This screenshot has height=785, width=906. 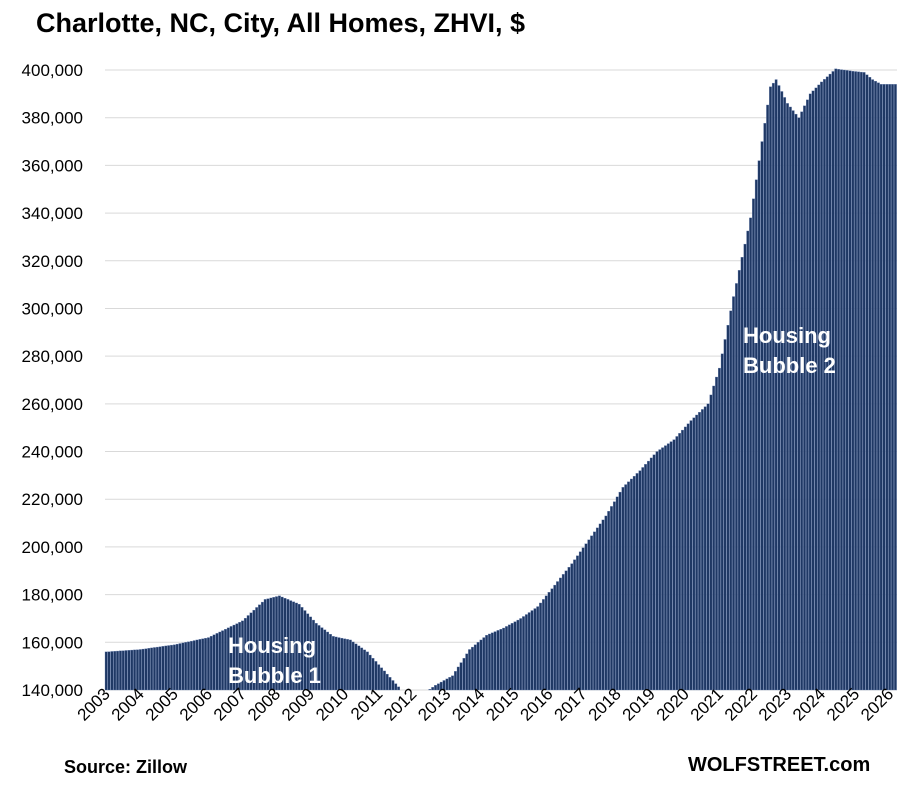 I want to click on source-note: Source: Zillow, so click(x=126, y=767).